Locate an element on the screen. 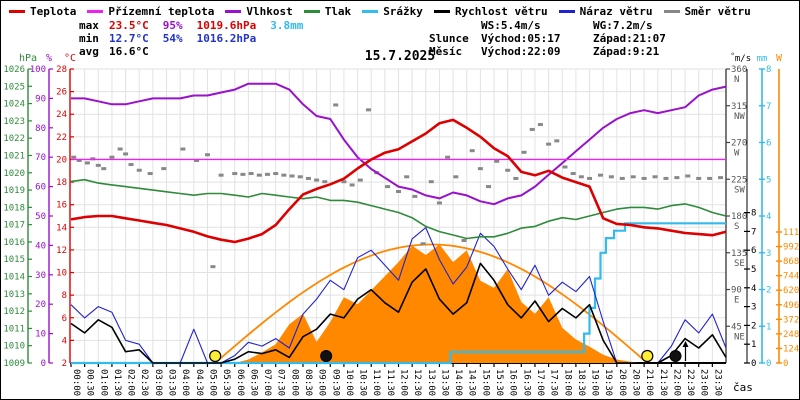  axis-label: NW is located at coordinates (739, 117).